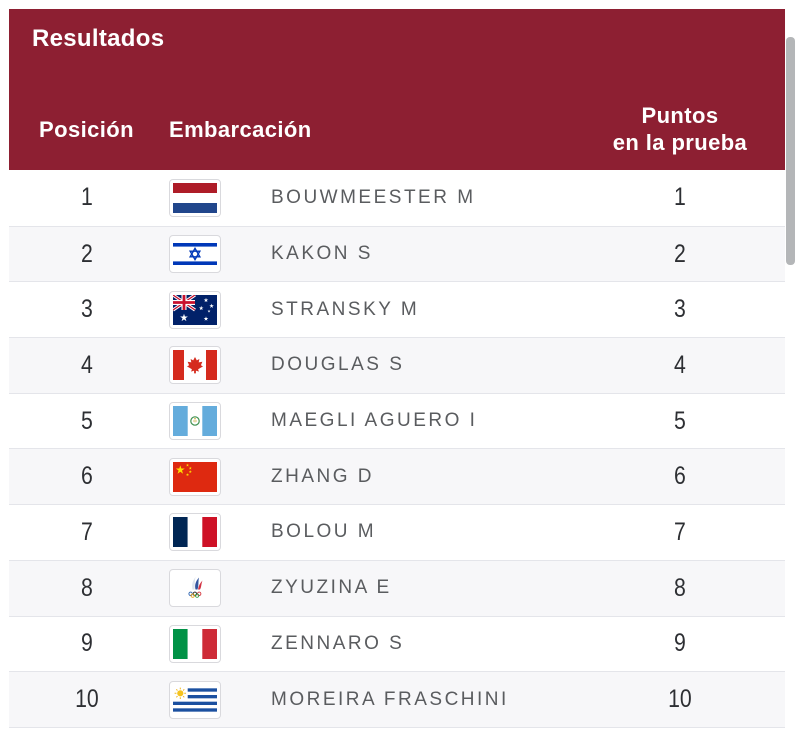 Image resolution: width=796 pixels, height=737 pixels. What do you see at coordinates (86, 197) in the screenshot?
I see `position-value: 1` at bounding box center [86, 197].